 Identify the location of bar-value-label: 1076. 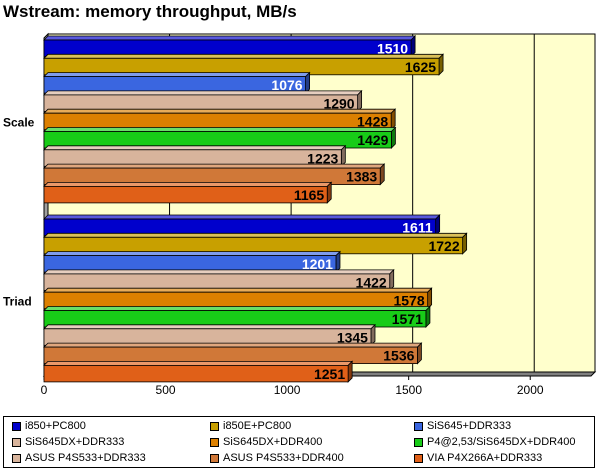
(286, 85).